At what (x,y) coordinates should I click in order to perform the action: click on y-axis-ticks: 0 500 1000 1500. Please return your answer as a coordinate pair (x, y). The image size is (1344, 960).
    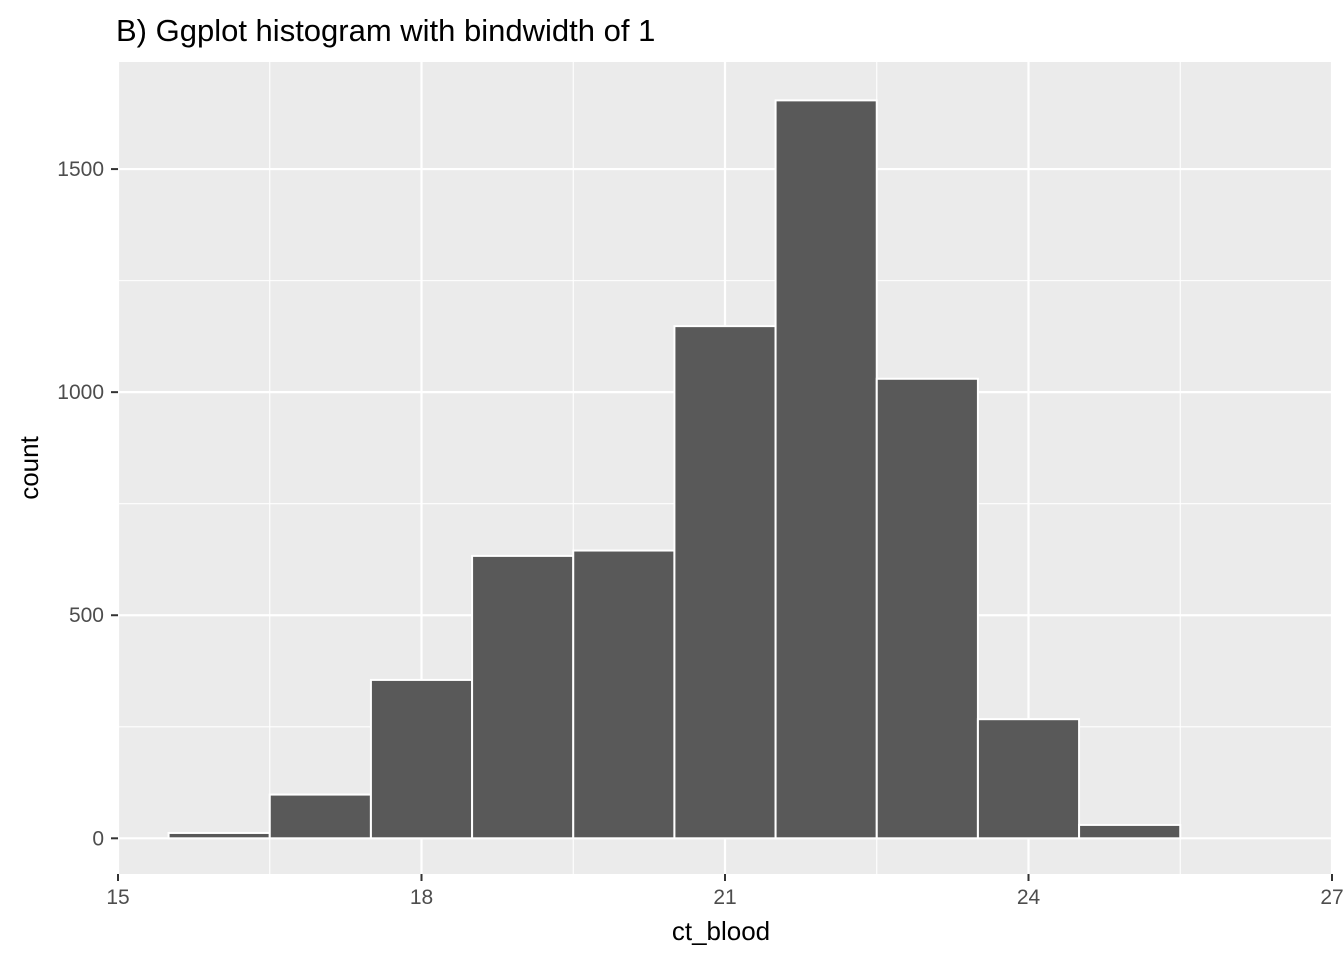
    Looking at the image, I should click on (87, 504).